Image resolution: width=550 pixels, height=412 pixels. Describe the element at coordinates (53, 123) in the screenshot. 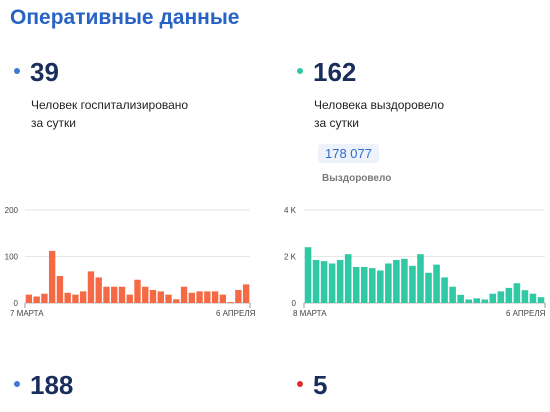

I see `hospitalized-label-line2: за сутки` at that location.